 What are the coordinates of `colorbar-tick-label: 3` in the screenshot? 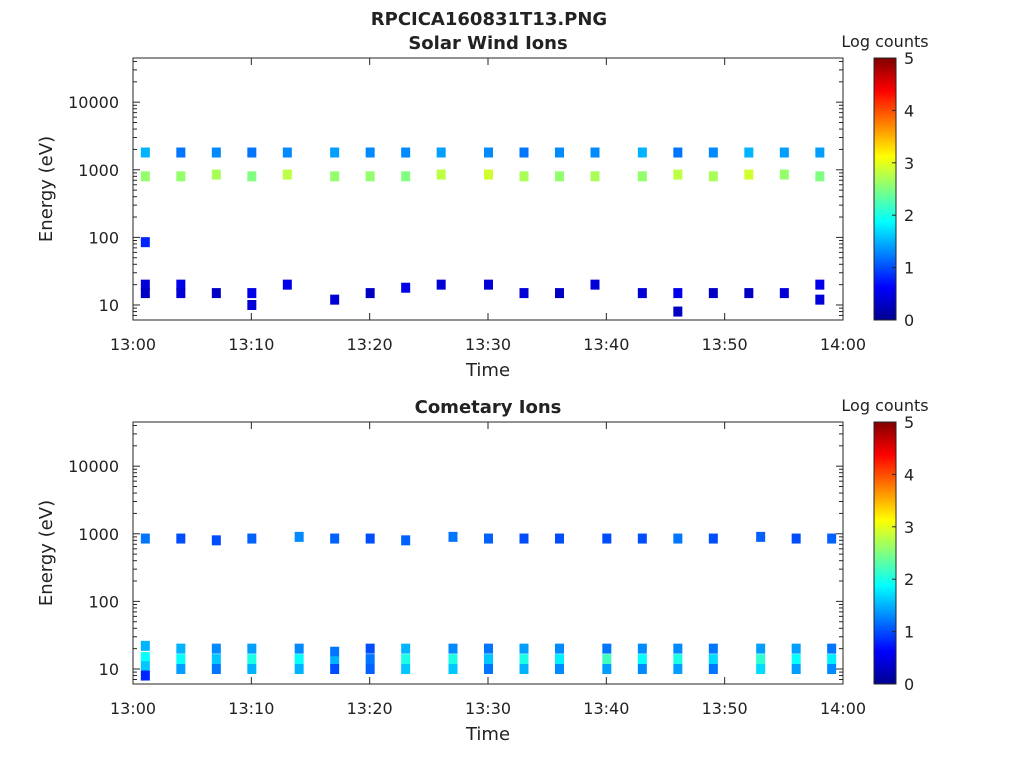 It's located at (909, 163).